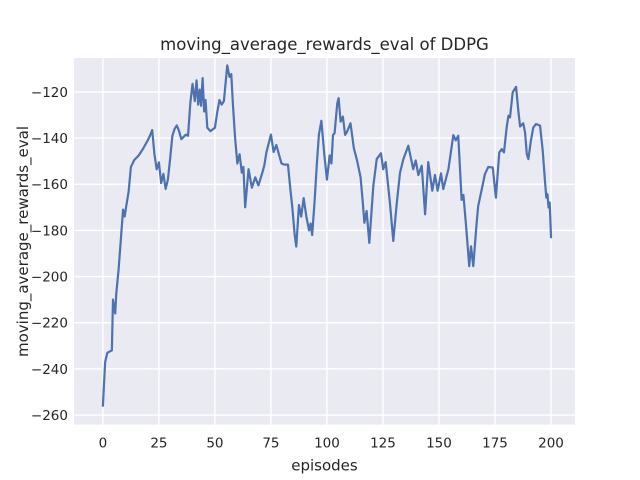  I want to click on x-tick-label: 75, so click(270, 444).